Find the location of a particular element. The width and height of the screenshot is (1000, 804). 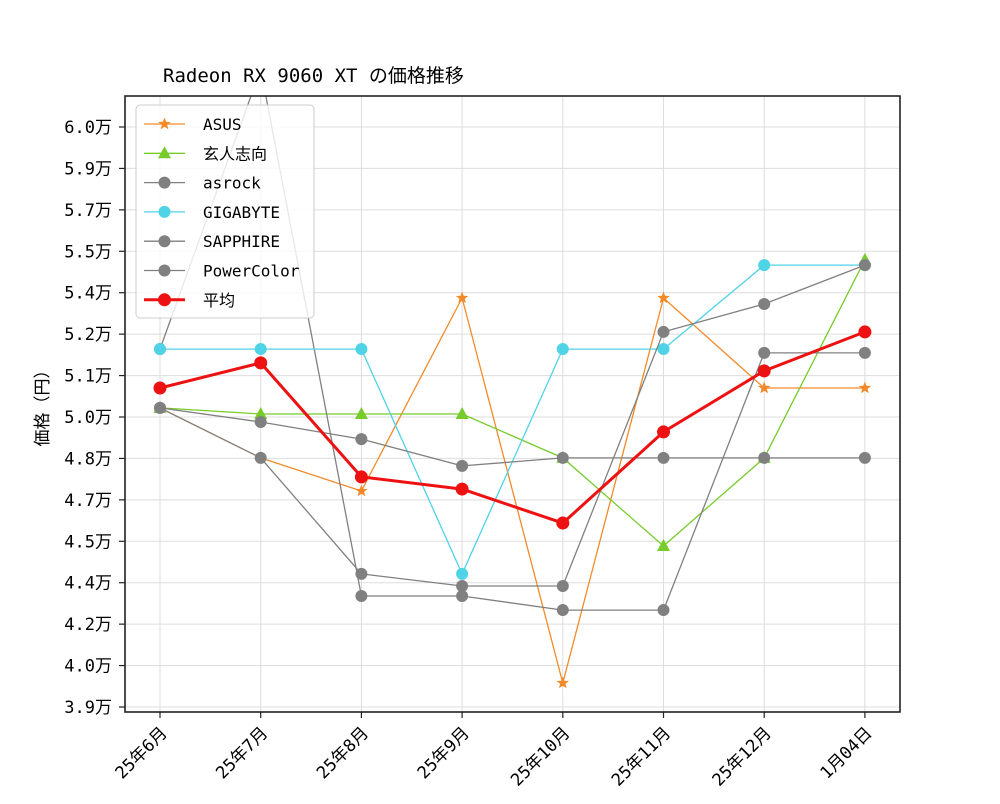

legend-item: SAPPHIRE is located at coordinates (212, 241).